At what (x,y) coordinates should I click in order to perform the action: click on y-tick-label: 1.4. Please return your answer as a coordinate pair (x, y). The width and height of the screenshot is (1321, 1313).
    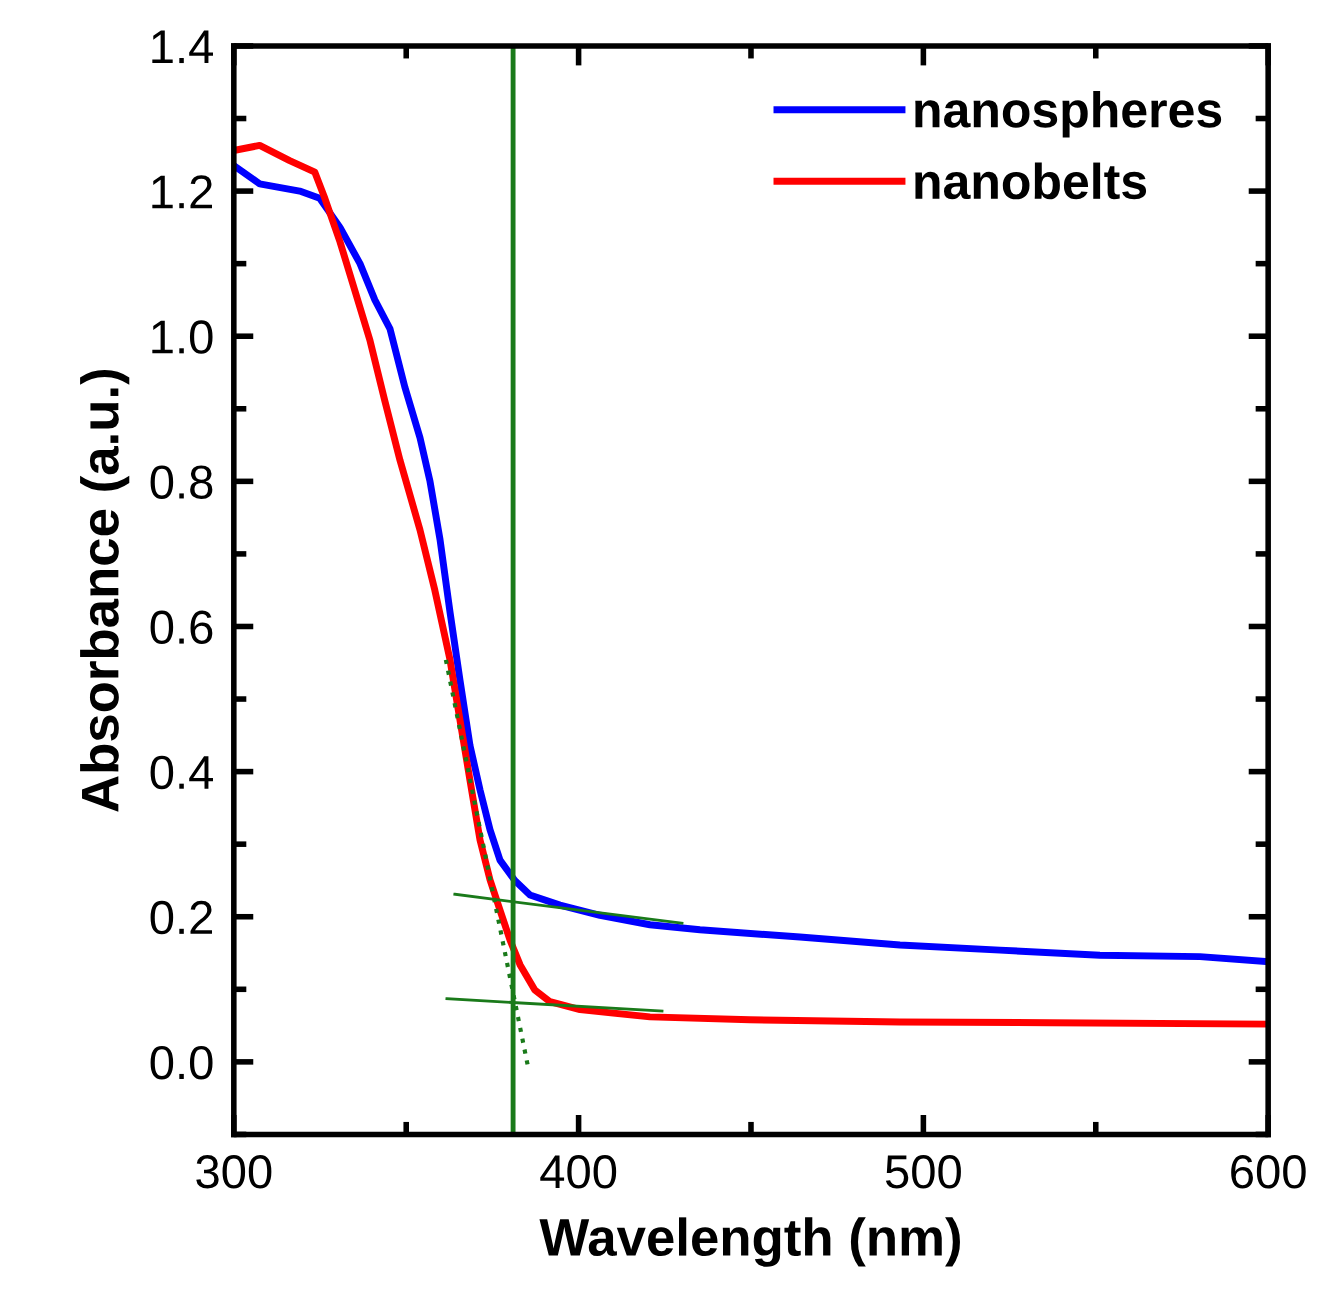
    Looking at the image, I should click on (182, 47).